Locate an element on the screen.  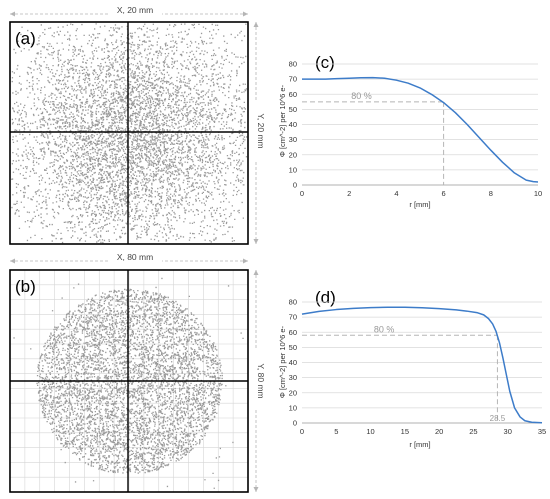
c-y-tick-label: 10 is located at coordinates (293, 169).